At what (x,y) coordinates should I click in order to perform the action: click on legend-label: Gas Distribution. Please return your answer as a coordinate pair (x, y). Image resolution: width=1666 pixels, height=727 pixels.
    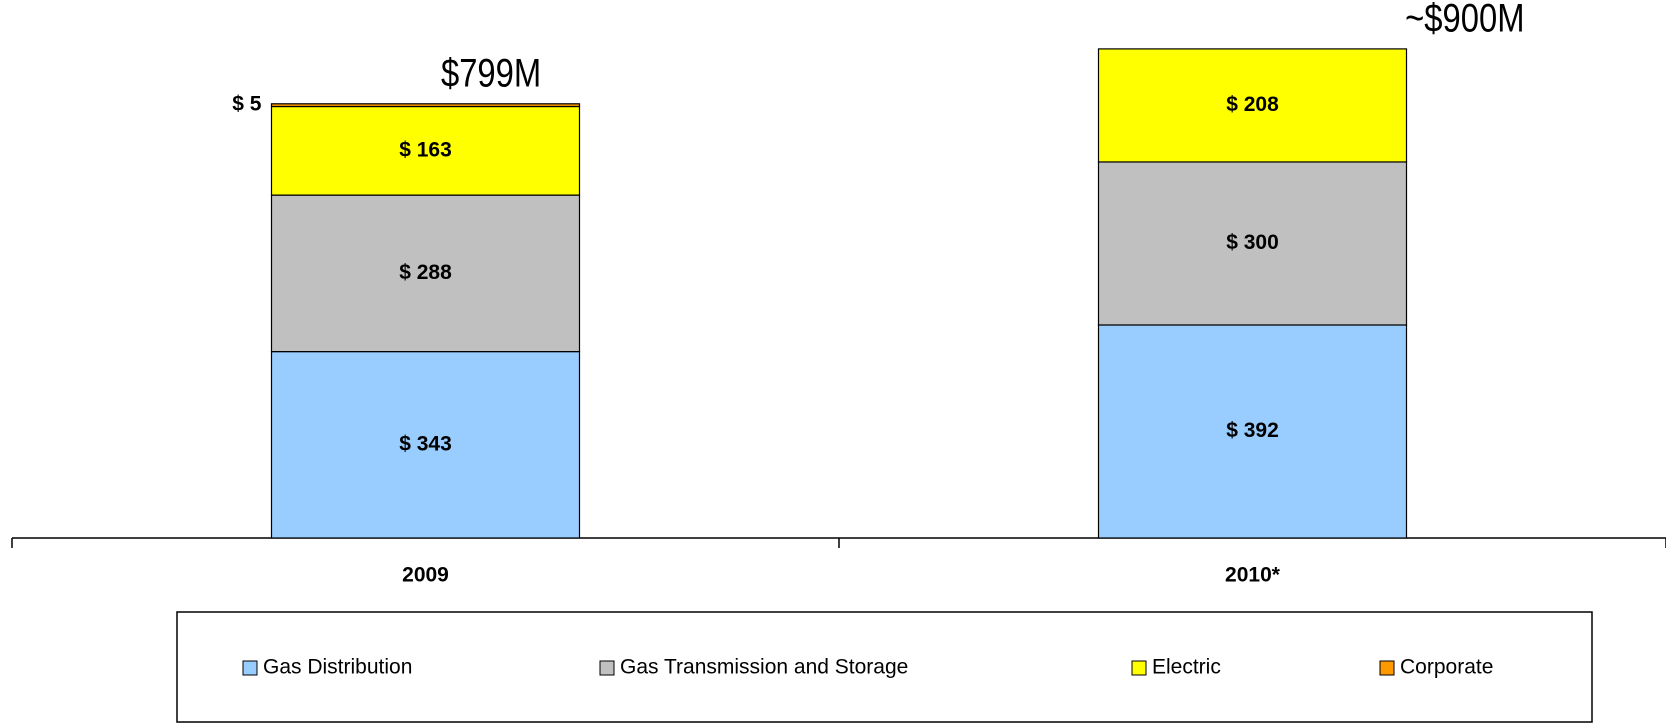
    Looking at the image, I should click on (337, 667).